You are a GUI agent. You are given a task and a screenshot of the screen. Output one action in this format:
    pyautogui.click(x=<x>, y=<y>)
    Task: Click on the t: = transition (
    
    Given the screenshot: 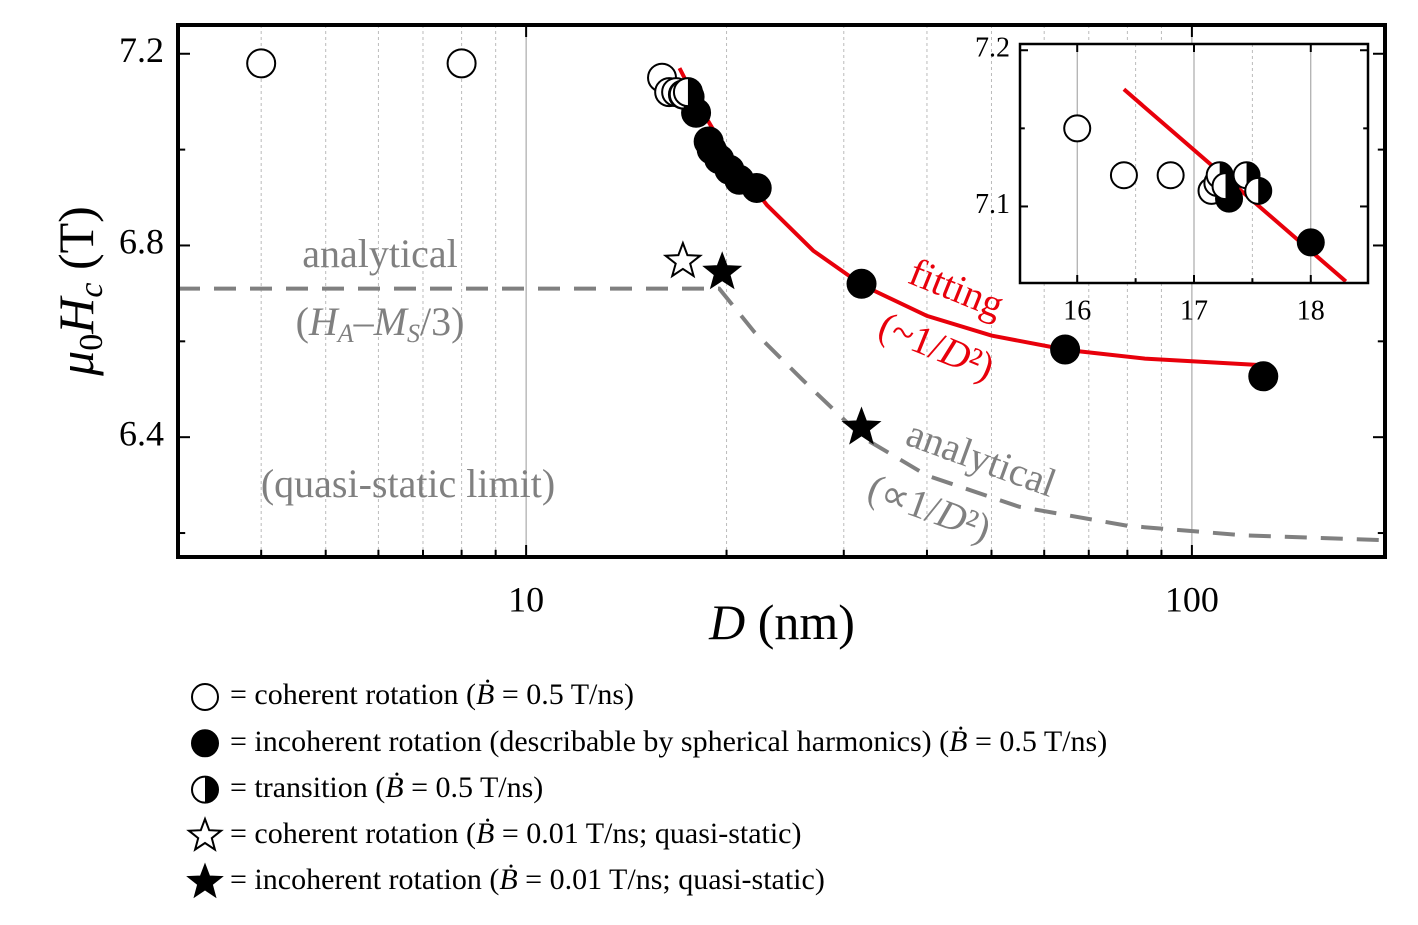 What is the action you would take?
    pyautogui.click(x=307, y=787)
    